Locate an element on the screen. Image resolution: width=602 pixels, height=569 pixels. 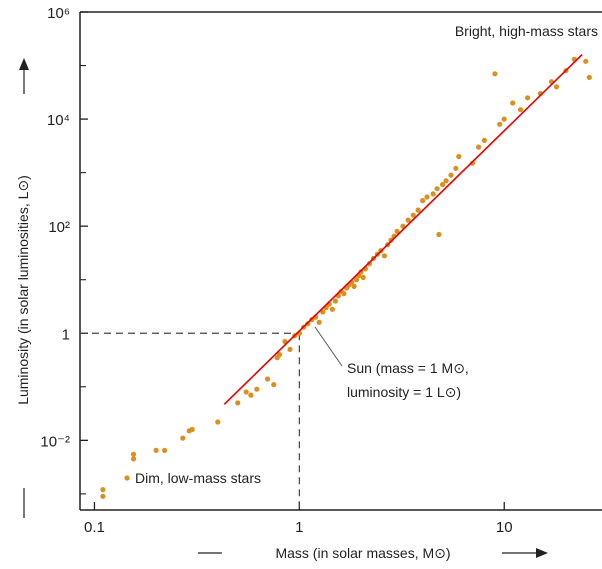
sun-annotation-line1: Sun (mass = 1 M⊙, is located at coordinates (408, 368).